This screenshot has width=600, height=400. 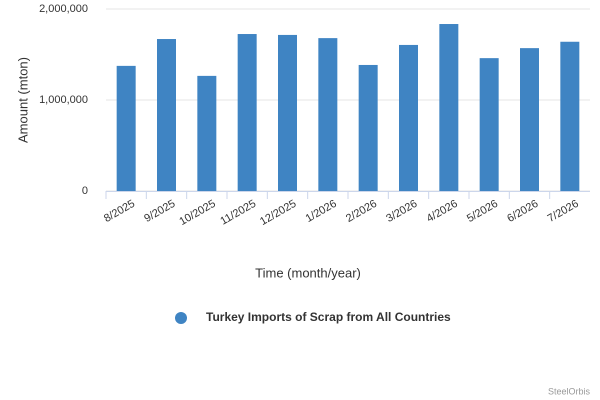 I want to click on x-tick-label: 9/2025, so click(x=159, y=211).